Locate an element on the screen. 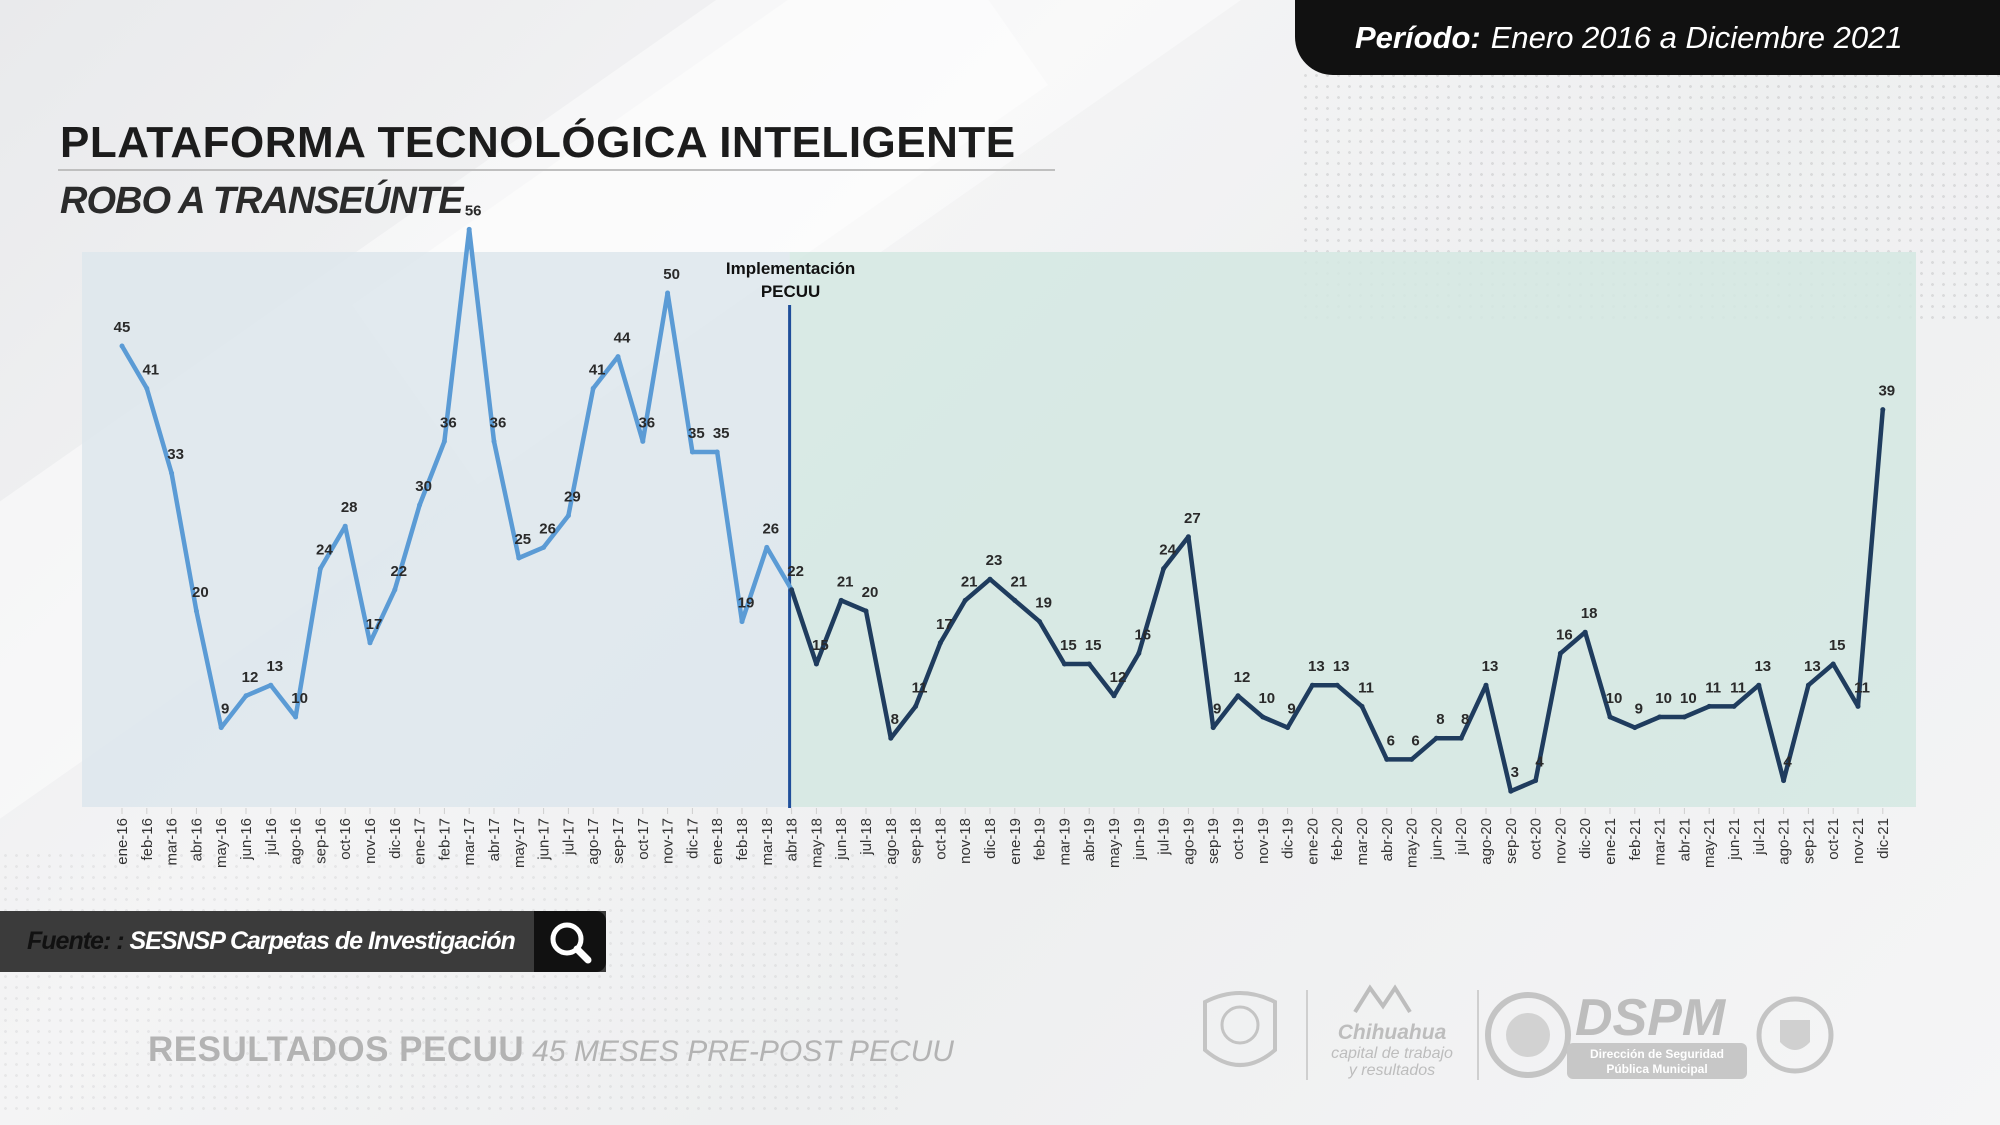 This screenshot has width=2000, height=1125. x-tick-label: jul-17 is located at coordinates (568, 837).